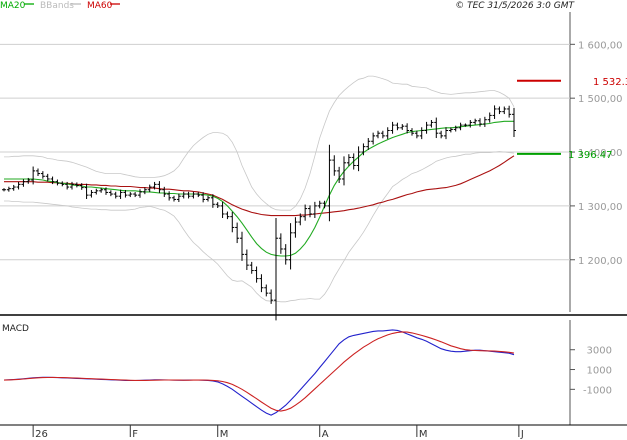 The height and width of the screenshot is (440, 627). I want to click on copyright-credit: © TEC 31/5/2026 3:0 GMT, so click(515, 6).